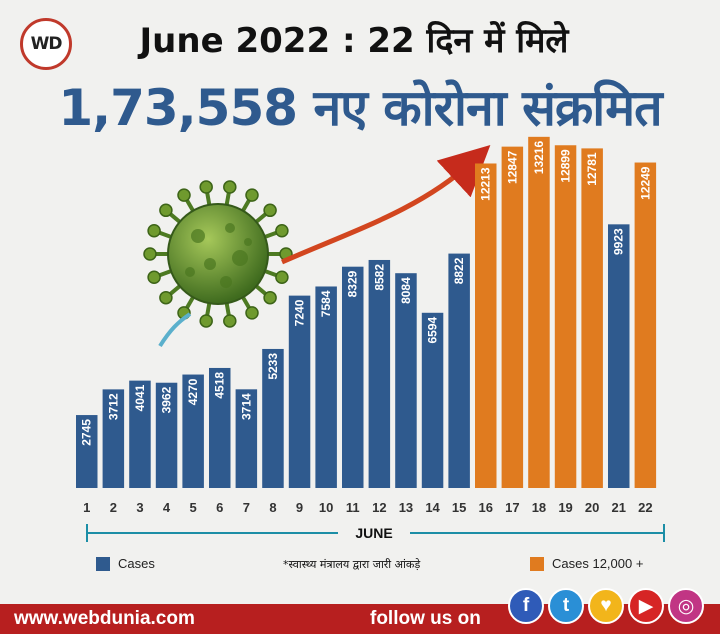 This screenshot has width=720, height=634. What do you see at coordinates (167, 399) in the screenshot?
I see `bar-value-label: 3962` at bounding box center [167, 399].